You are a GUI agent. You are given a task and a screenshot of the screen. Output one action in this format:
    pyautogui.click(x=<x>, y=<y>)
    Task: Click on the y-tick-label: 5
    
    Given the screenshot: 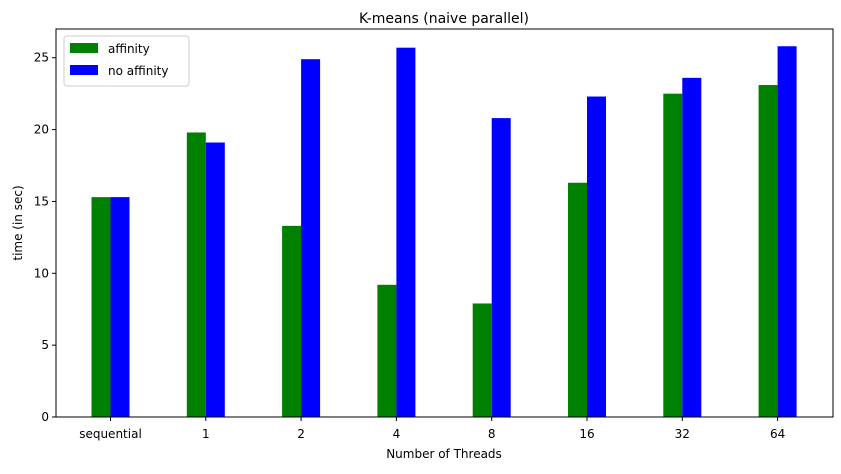 What is the action you would take?
    pyautogui.click(x=45, y=345)
    